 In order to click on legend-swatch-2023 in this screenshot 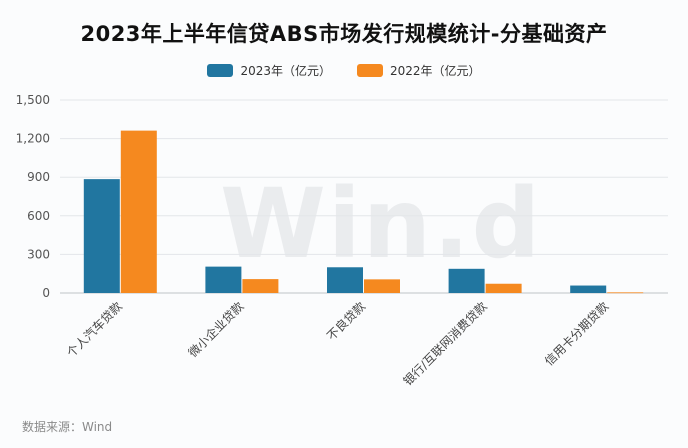, I will do `click(220, 70)`.